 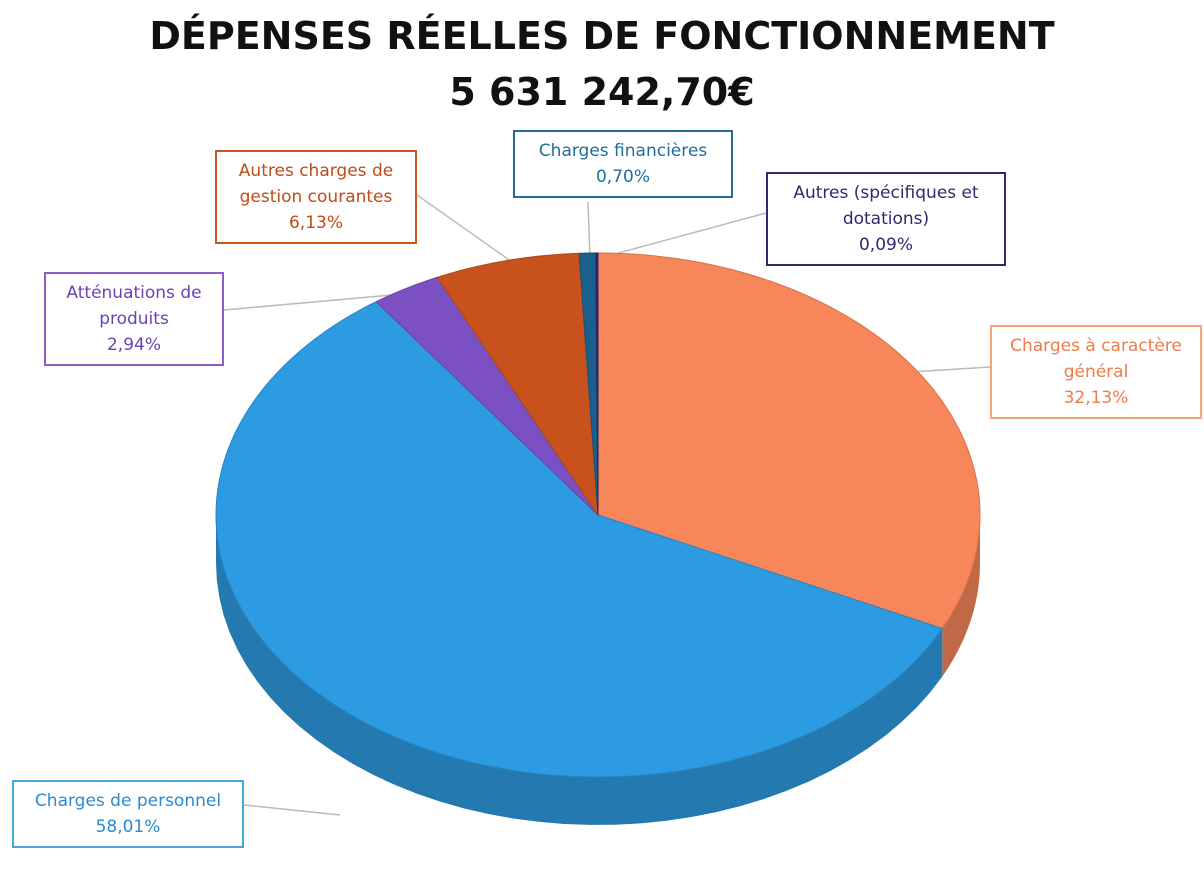 I want to click on slice-label: Autres (spécifiques et dotations) 0,09%, so click(x=886, y=219).